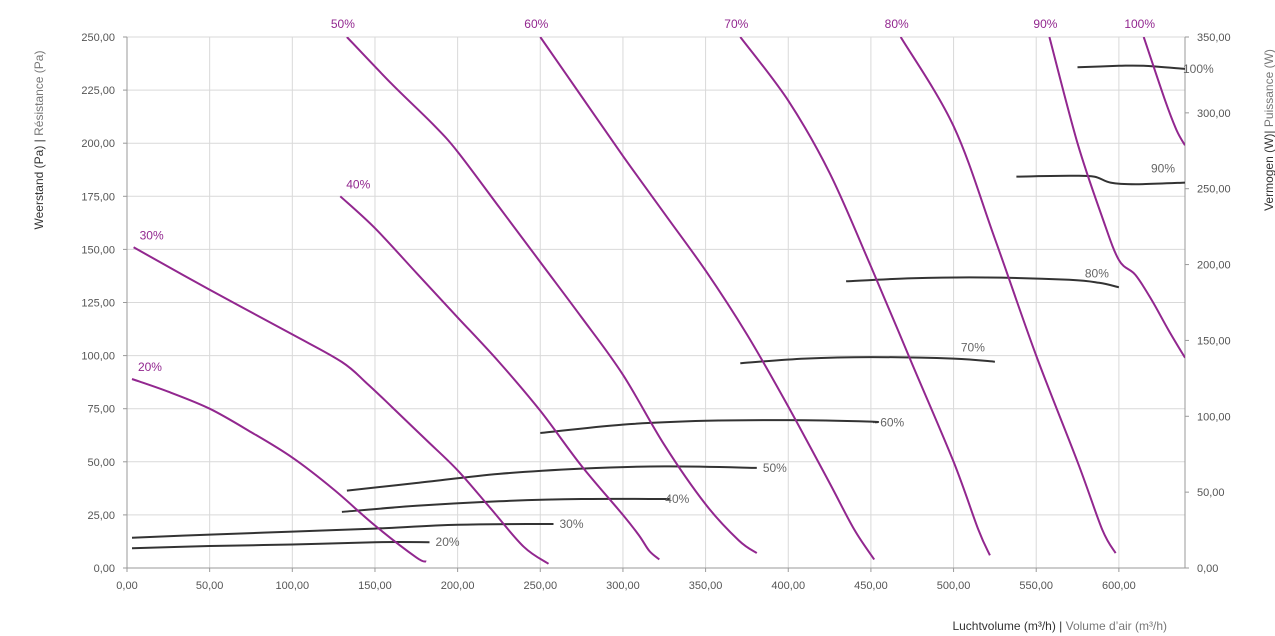 This screenshot has height=636, width=1275. Describe the element at coordinates (1214, 341) in the screenshot. I see `right-tick-label: 150,00` at that location.